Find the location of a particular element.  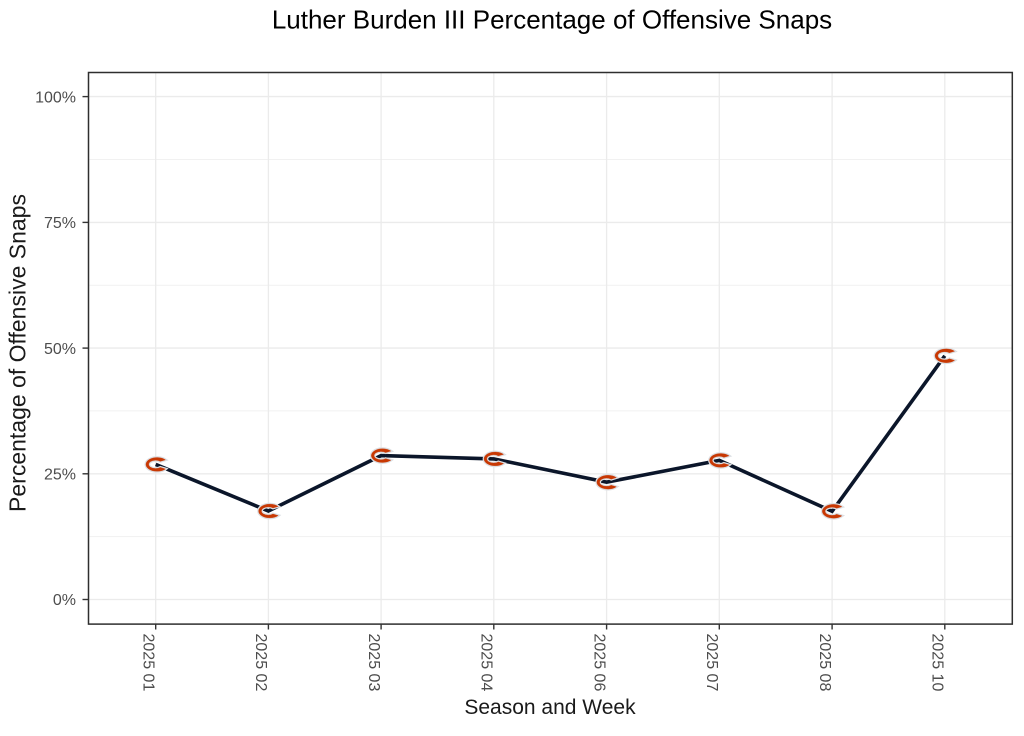

svg-text: 0% is located at coordinates (64, 600).